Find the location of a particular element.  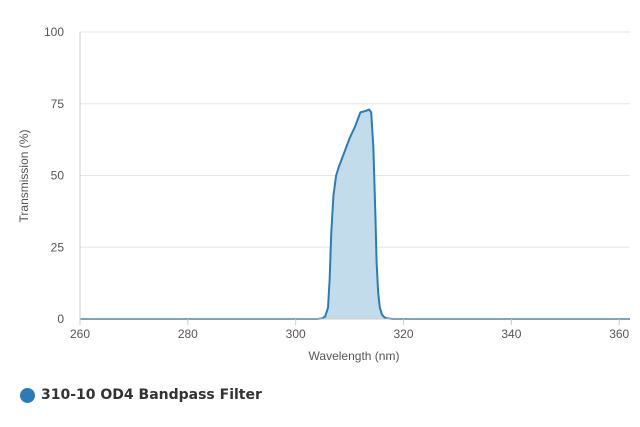

x-tick-label-280: 280 is located at coordinates (188, 334).